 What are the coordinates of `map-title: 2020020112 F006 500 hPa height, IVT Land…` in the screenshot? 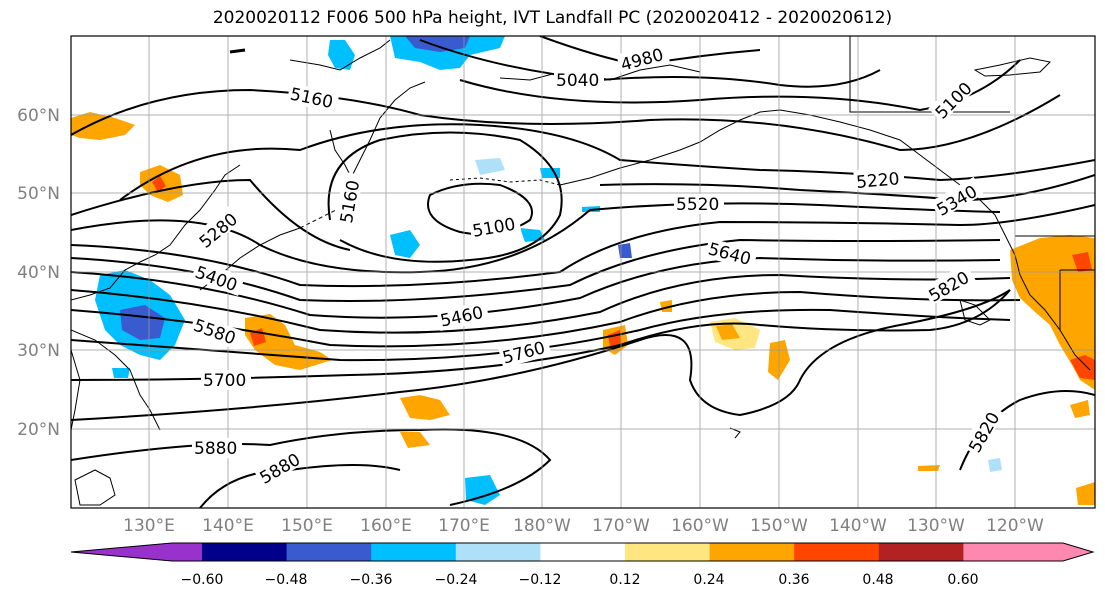 It's located at (552, 18).